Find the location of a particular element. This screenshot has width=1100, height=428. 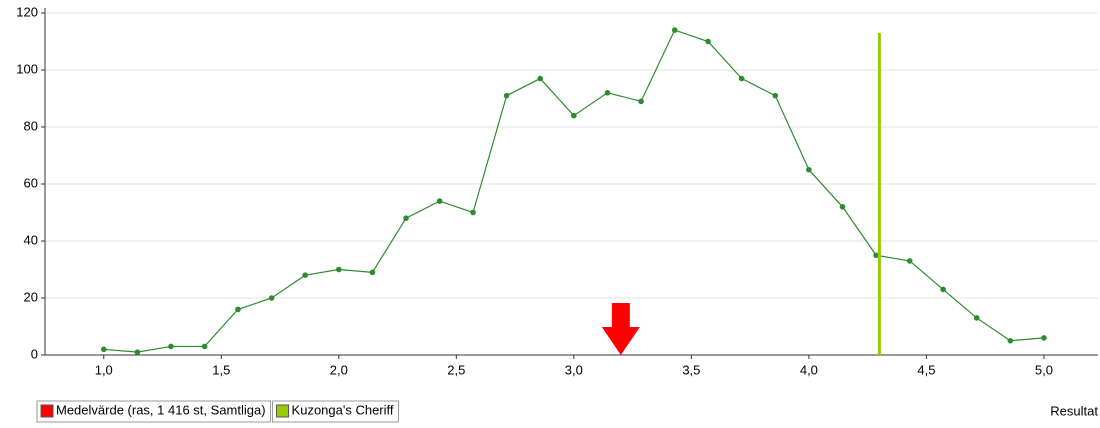

x-tick-label: 4,5 is located at coordinates (926, 369).